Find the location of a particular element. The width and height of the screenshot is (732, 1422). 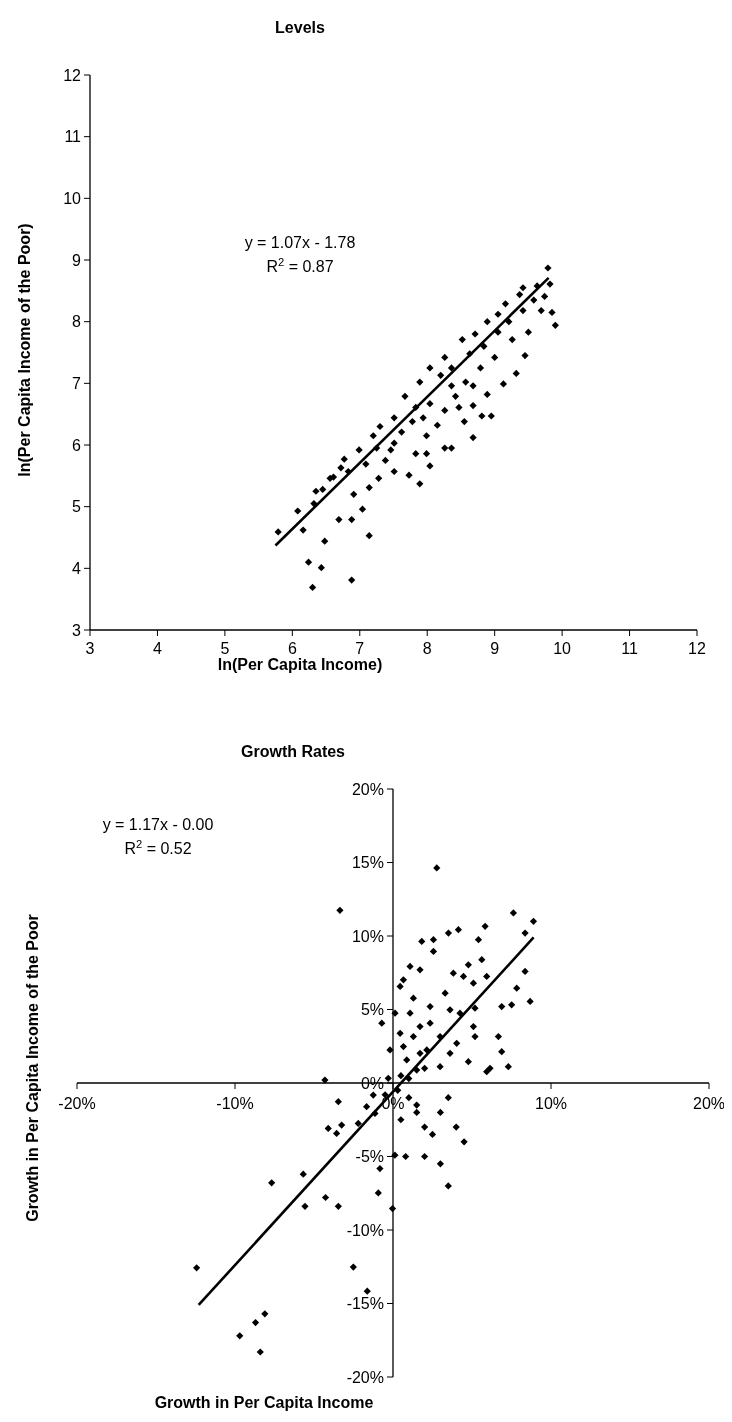

y-tick-label: 4 is located at coordinates (77, 568).